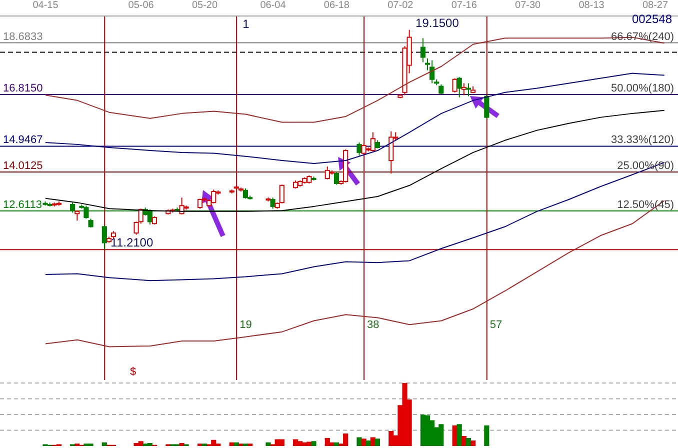  What do you see at coordinates (438, 23) in the screenshot?
I see `annotation: 19.1500` at bounding box center [438, 23].